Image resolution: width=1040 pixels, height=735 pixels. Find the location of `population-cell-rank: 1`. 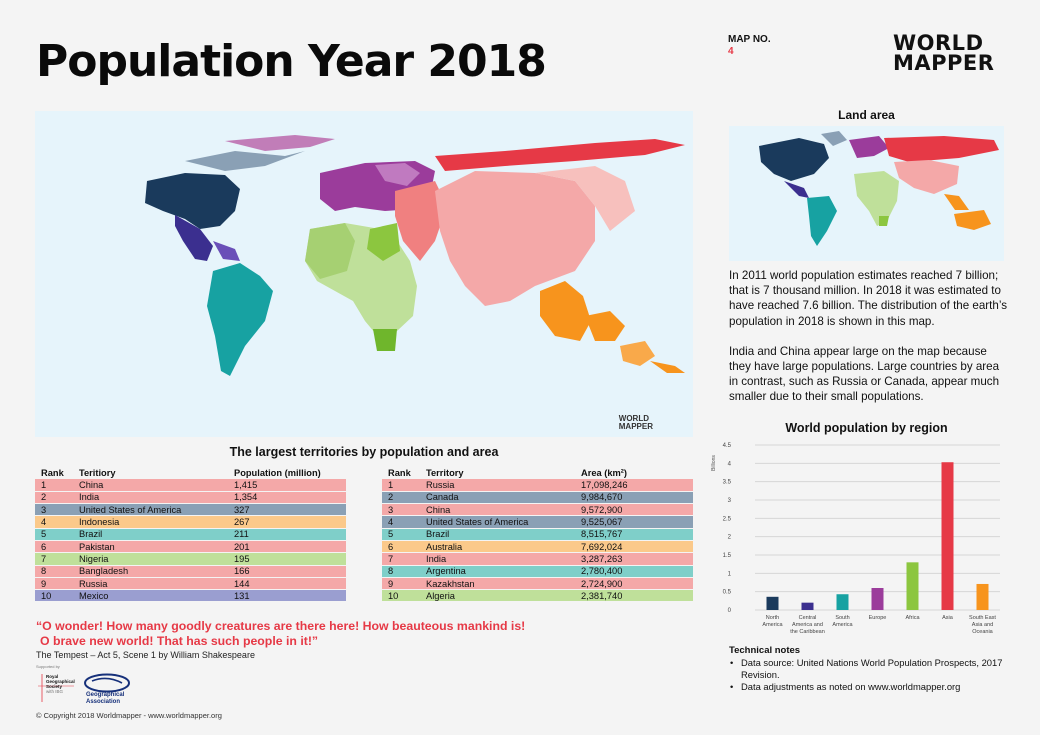

population-cell-rank: 1 is located at coordinates (54, 485).